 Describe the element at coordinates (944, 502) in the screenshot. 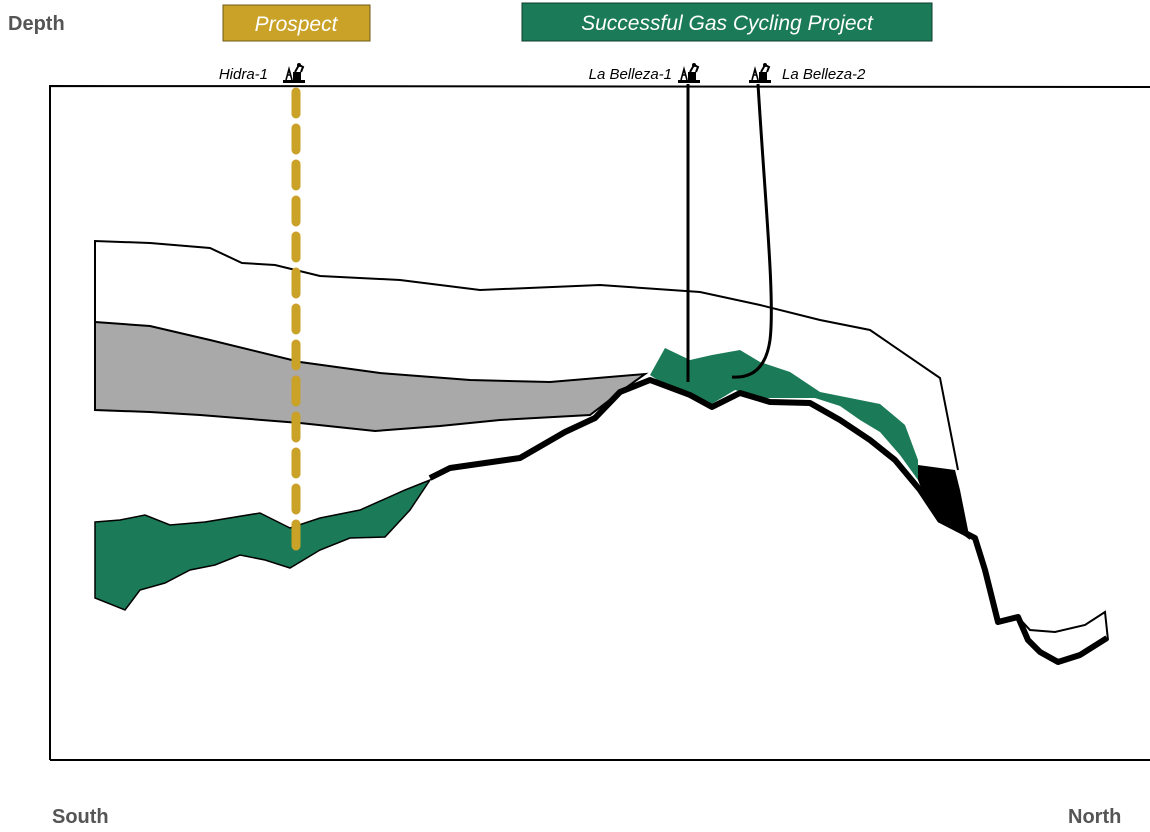

I see `black-patch` at that location.